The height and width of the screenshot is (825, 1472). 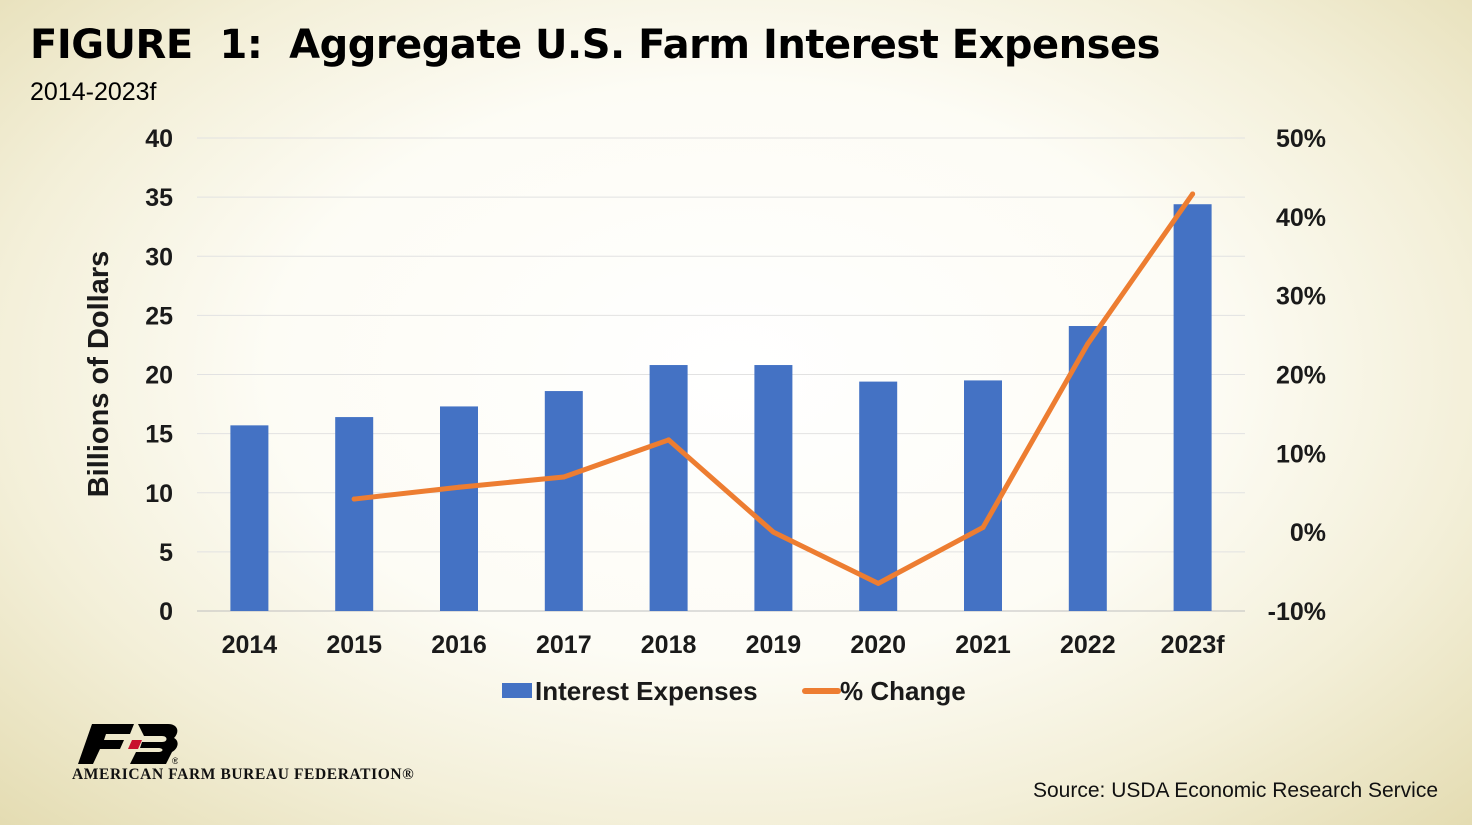 What do you see at coordinates (1301, 139) in the screenshot?
I see `right-tick-label: 50%` at bounding box center [1301, 139].